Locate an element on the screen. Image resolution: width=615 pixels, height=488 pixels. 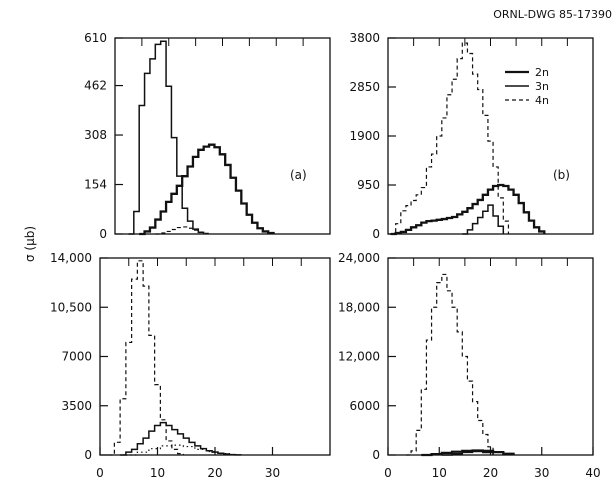
legend-entry-3: 4n is located at coordinates (542, 100).